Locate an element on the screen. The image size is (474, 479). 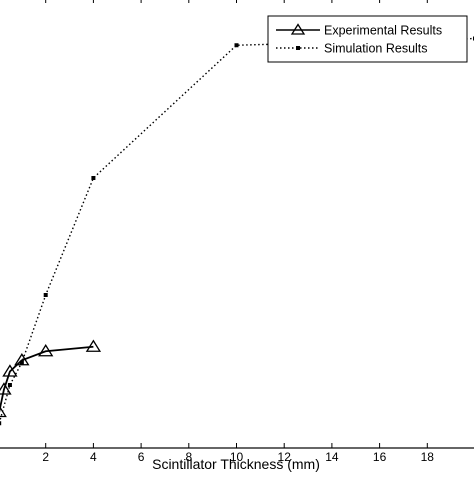
x-tick-label: 18 is located at coordinates (428, 457).